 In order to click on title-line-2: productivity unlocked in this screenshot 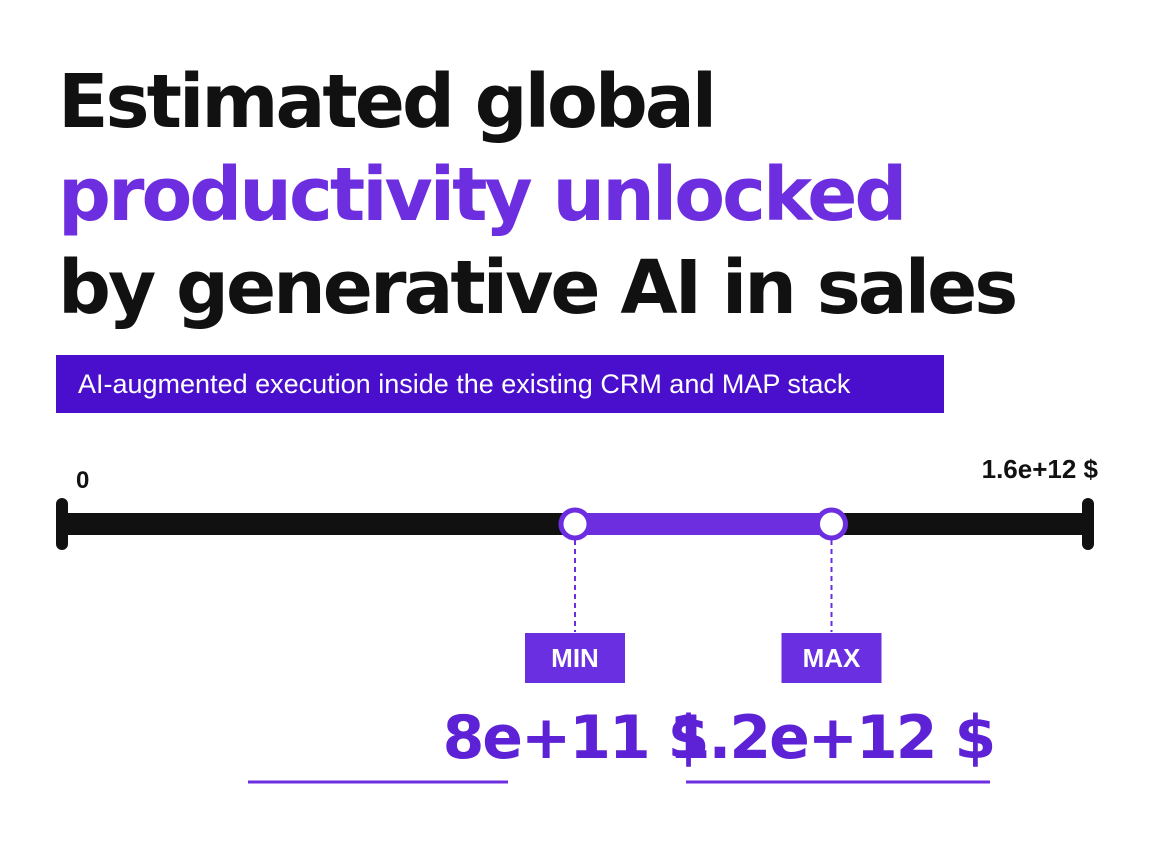, I will do `click(482, 195)`.